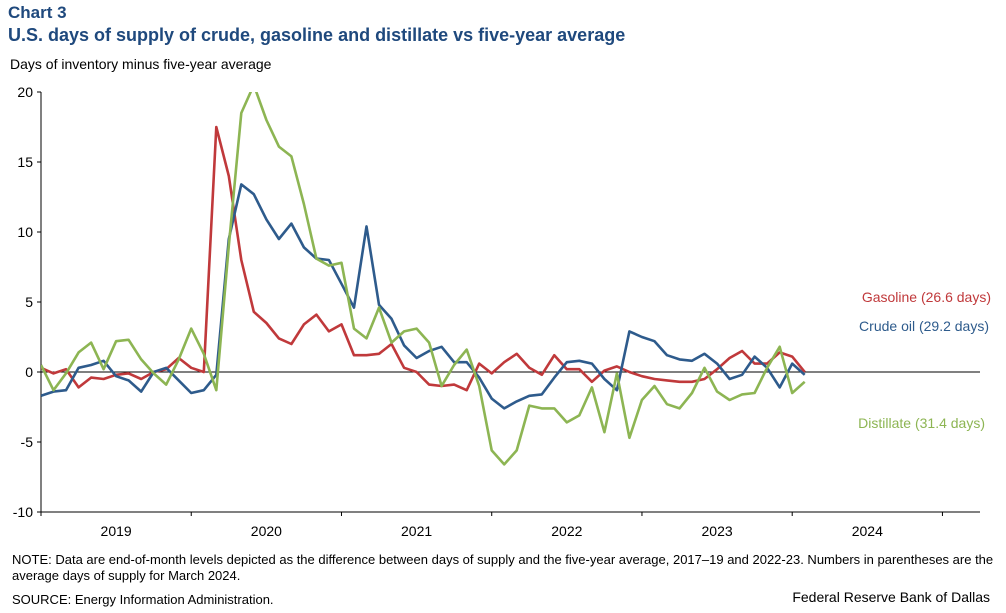  I want to click on y-tick-label: 0, so click(29, 372).